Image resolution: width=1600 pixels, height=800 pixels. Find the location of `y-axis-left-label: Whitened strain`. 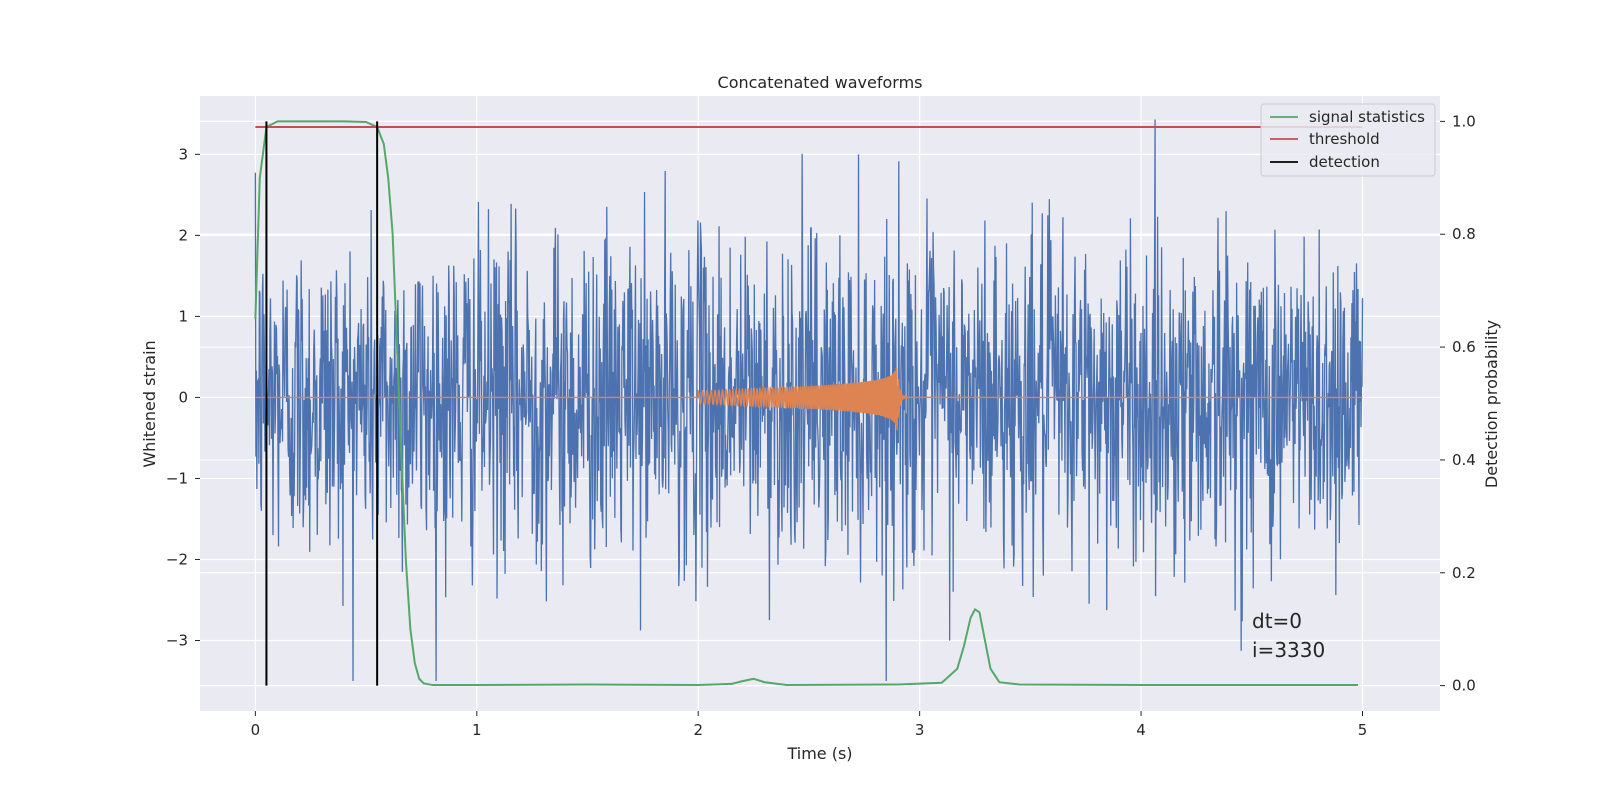

y-axis-left-label: Whitened strain is located at coordinates (149, 403).